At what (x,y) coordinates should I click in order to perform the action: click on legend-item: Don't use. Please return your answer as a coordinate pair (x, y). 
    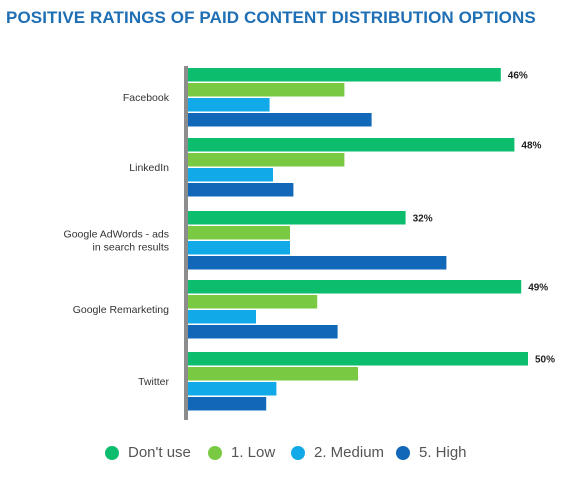
    Looking at the image, I should click on (148, 452).